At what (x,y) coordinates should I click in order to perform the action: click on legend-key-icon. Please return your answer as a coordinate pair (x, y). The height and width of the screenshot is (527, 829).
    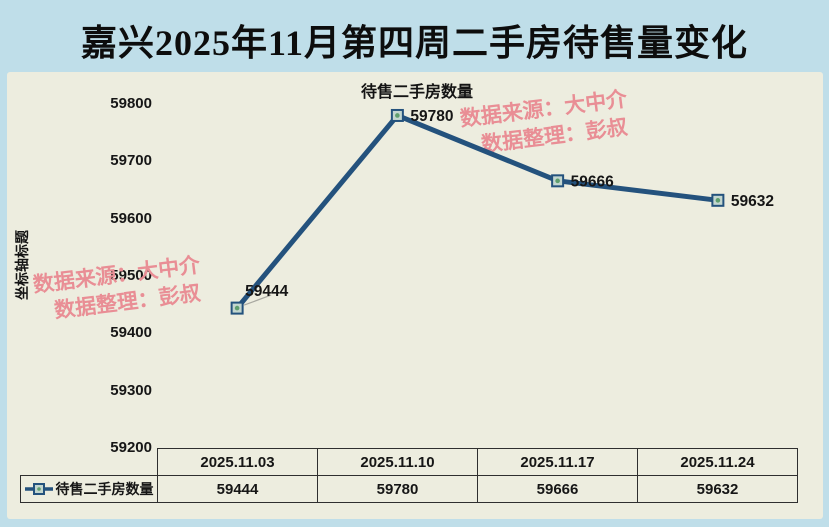
    Looking at the image, I should click on (38, 489).